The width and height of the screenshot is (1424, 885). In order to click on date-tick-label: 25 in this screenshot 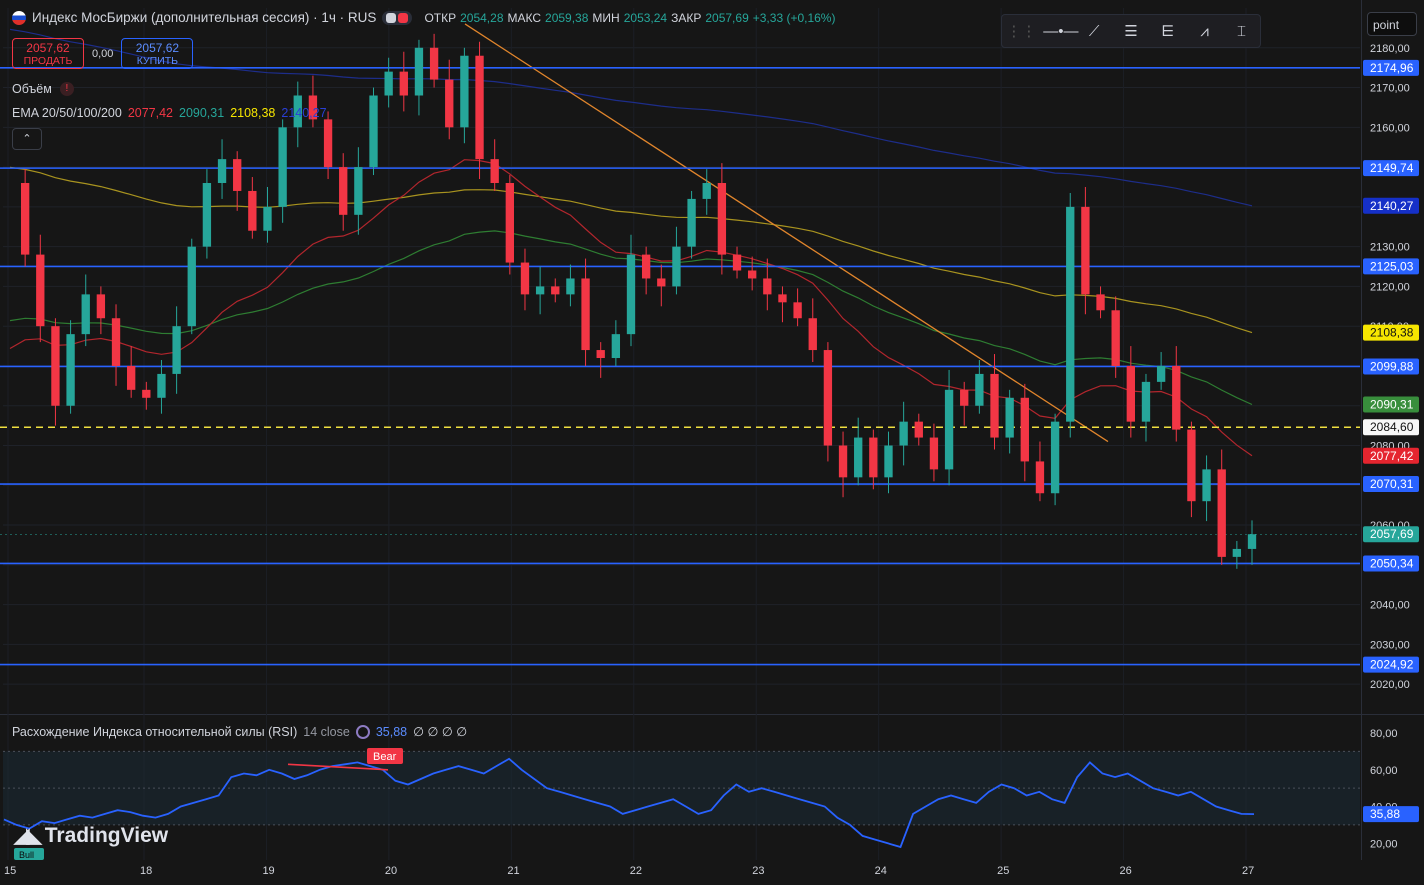, I will do `click(1003, 871)`.